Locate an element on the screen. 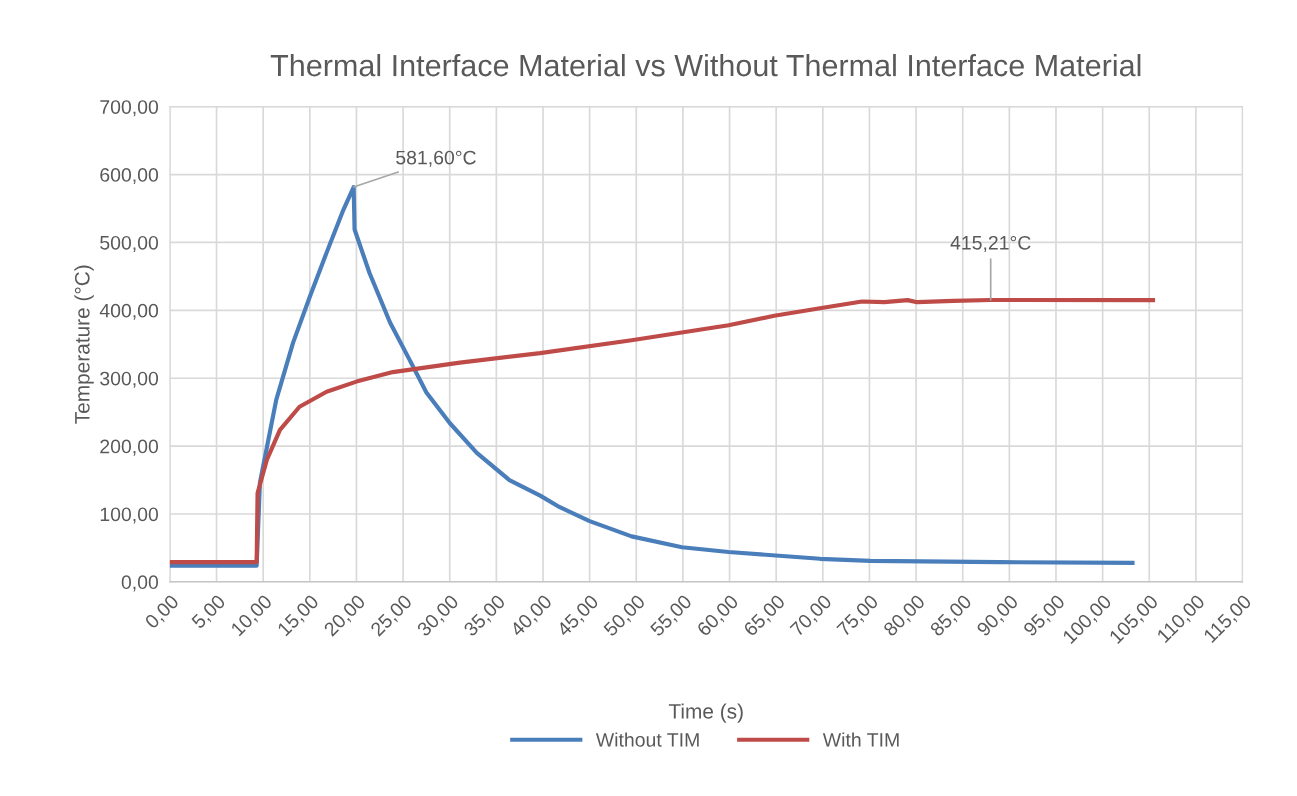 The height and width of the screenshot is (796, 1297). y-tick-label: 400,00 is located at coordinates (129, 311).